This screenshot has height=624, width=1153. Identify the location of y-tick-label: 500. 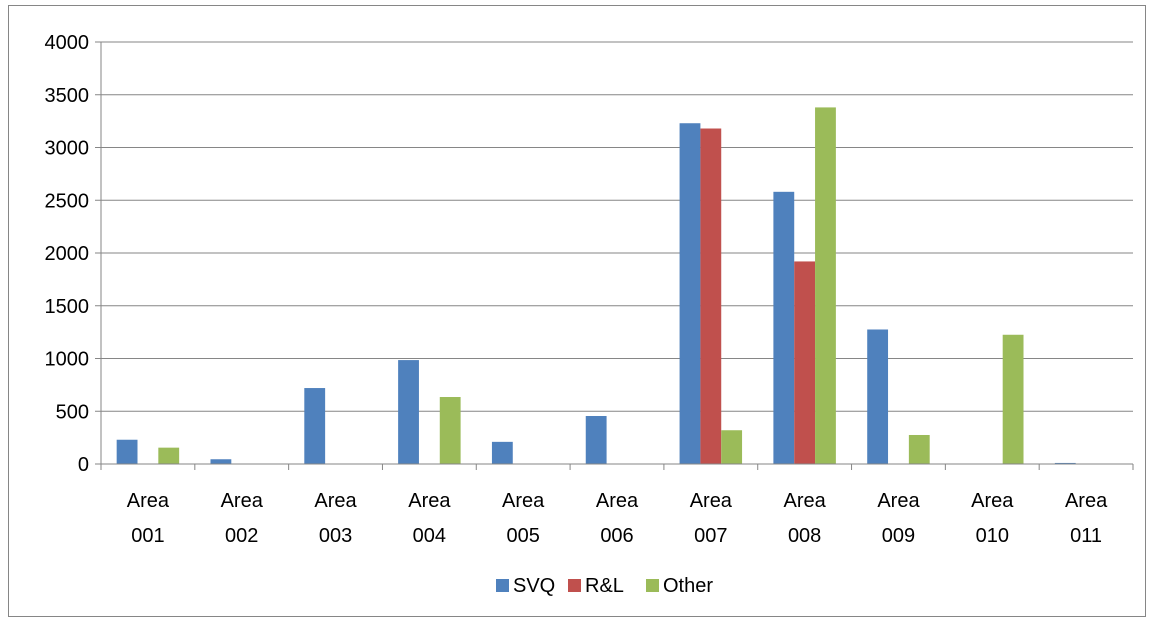
(72, 412).